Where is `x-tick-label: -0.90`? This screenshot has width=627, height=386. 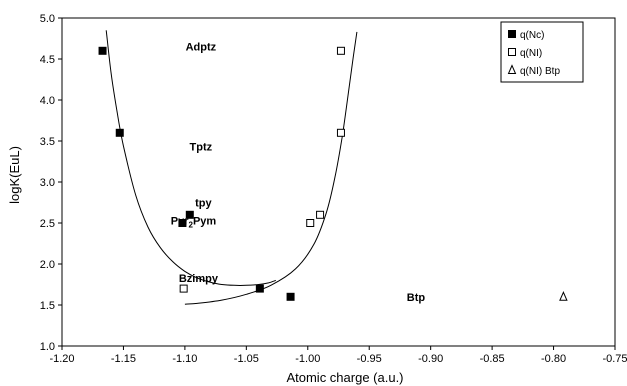 x-tick-label: -0.90 is located at coordinates (430, 359).